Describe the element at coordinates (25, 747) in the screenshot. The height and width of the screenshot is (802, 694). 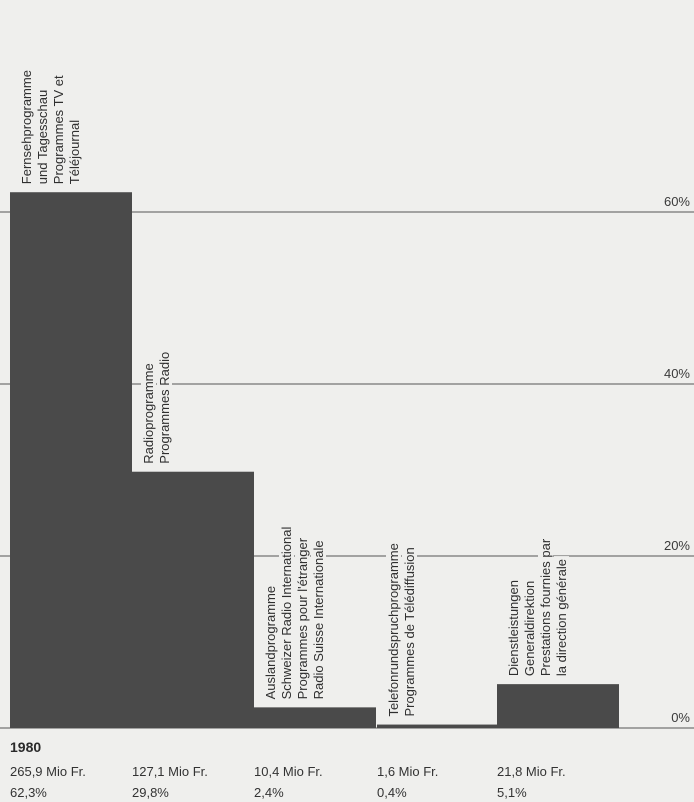
I see `year-label: 1980` at that location.